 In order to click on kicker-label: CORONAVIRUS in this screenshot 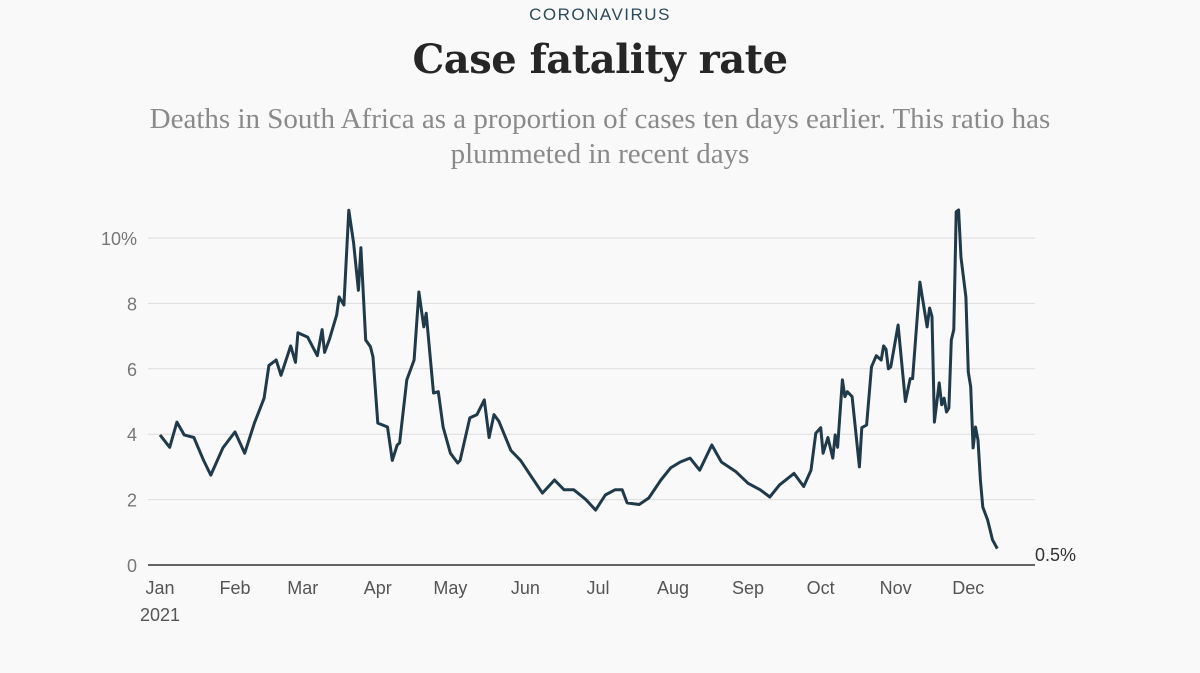, I will do `click(600, 14)`.